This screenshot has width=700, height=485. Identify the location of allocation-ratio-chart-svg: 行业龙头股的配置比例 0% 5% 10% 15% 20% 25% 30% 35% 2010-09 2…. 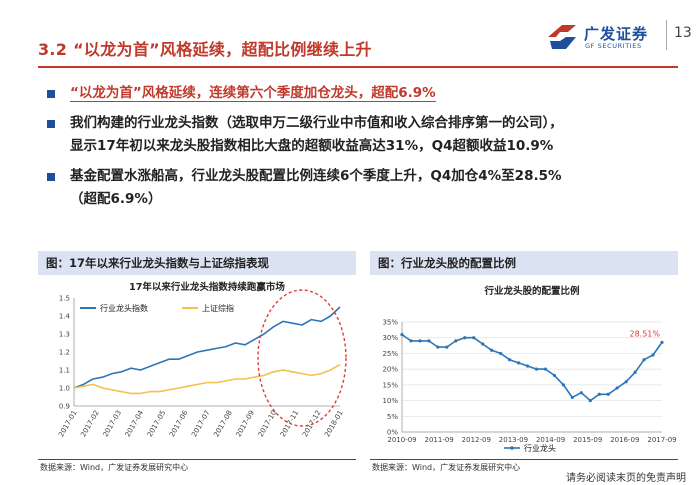
(529, 369).